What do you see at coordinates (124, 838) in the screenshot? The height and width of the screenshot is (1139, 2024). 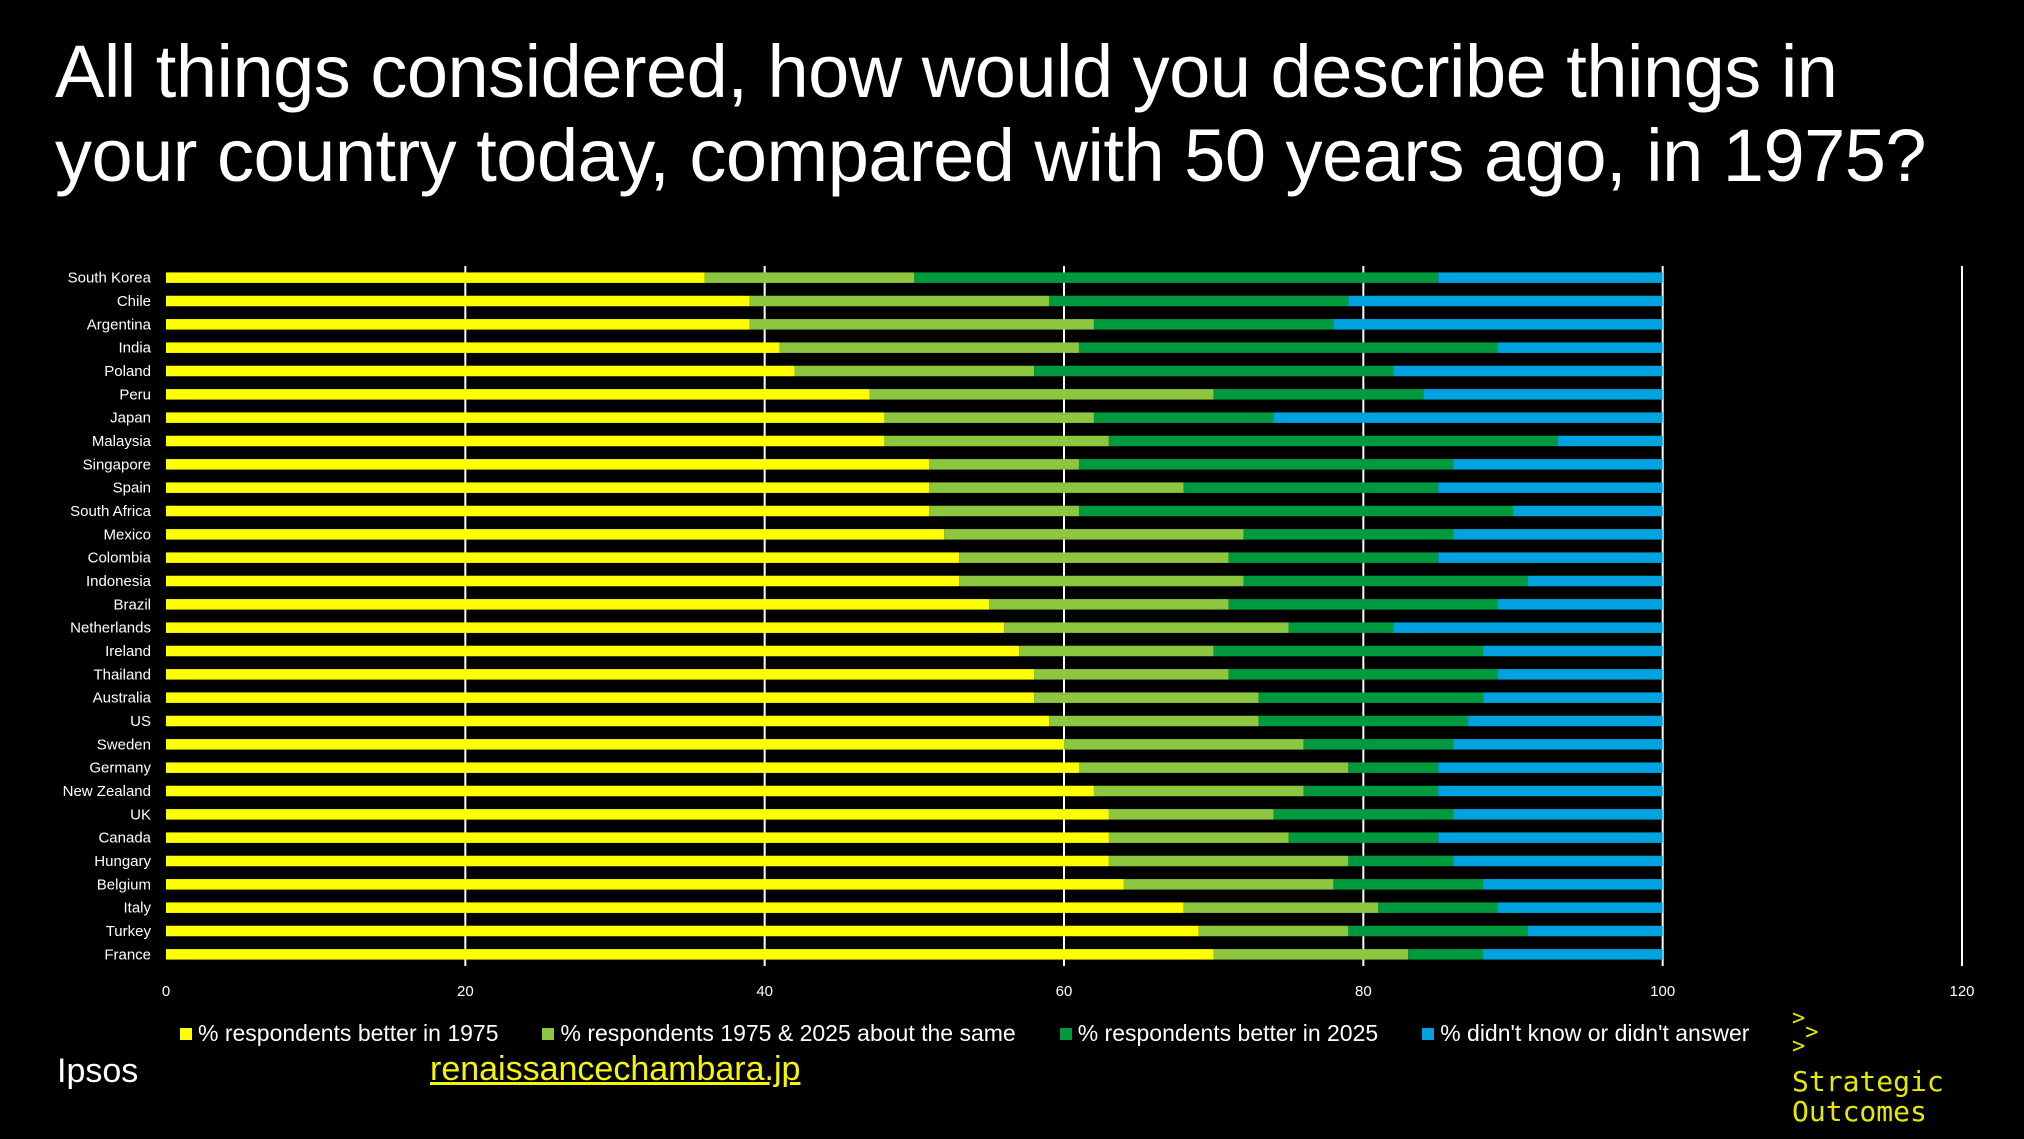 I see `category-label: Canada` at bounding box center [124, 838].